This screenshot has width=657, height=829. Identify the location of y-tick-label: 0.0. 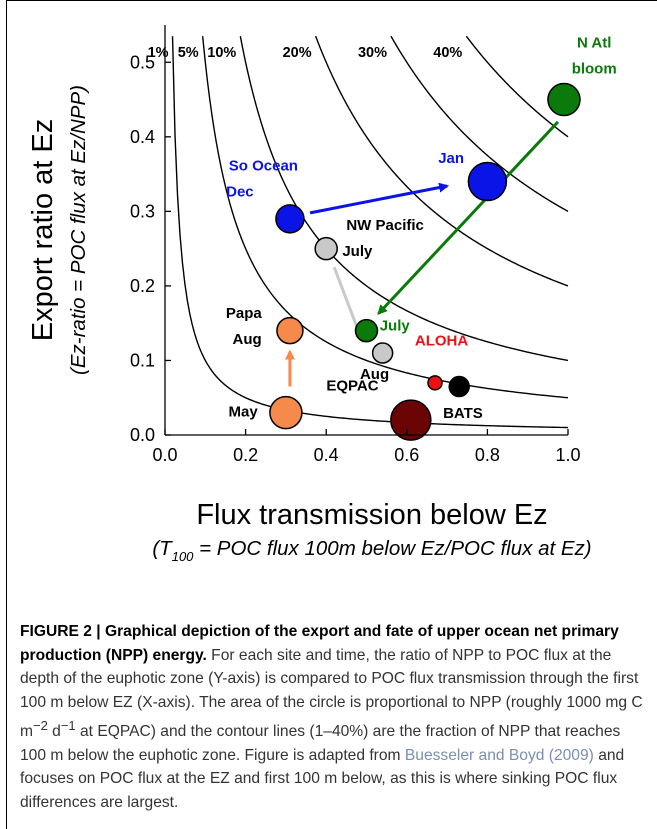
(142, 435).